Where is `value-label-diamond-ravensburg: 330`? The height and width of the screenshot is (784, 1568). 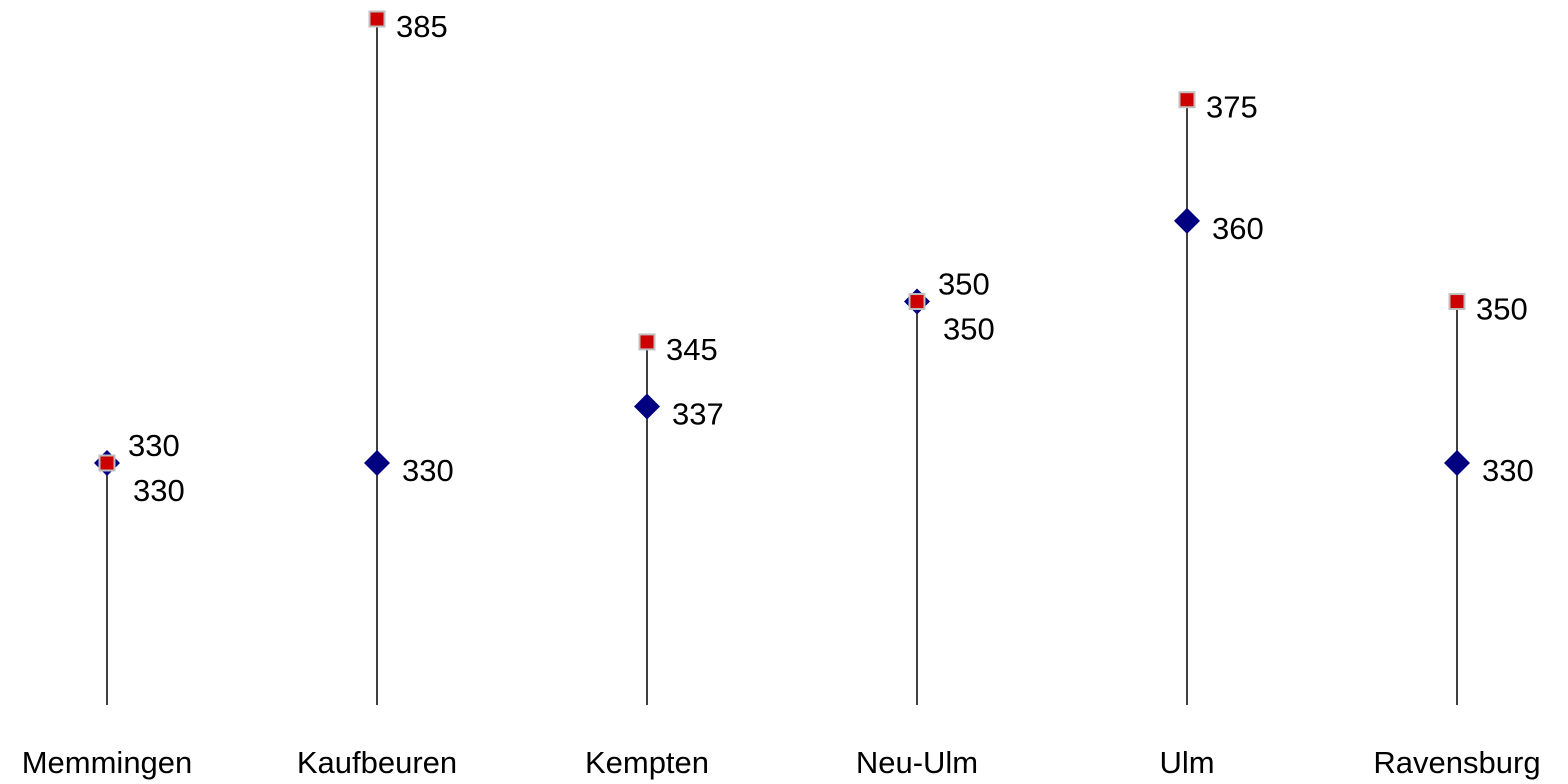 value-label-diamond-ravensburg: 330 is located at coordinates (1508, 470).